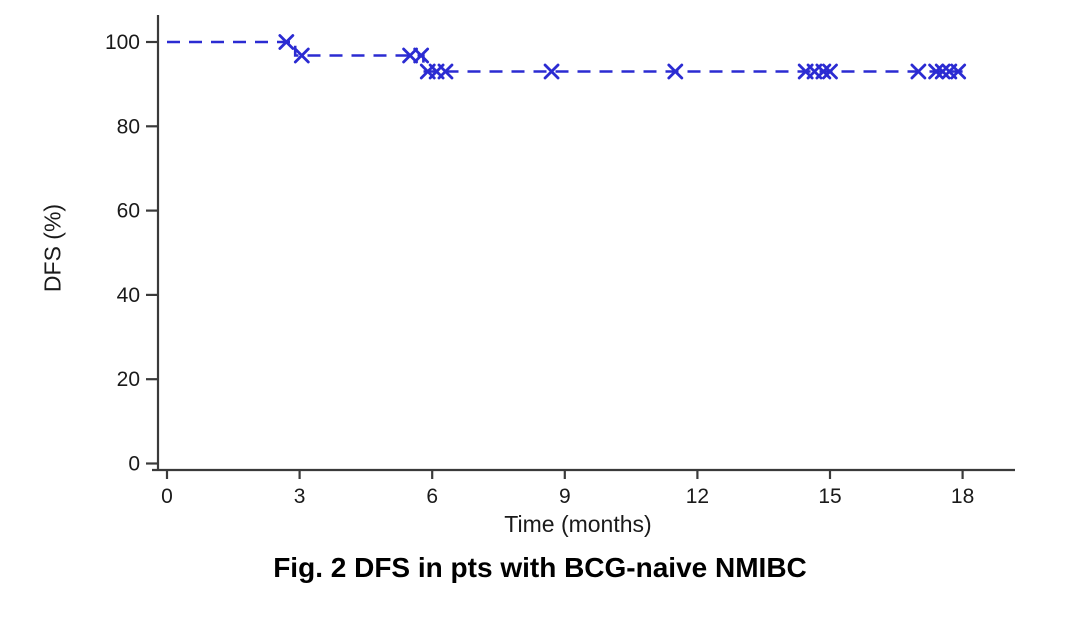 This screenshot has height=619, width=1080. I want to click on x-tick-label: 12, so click(697, 496).